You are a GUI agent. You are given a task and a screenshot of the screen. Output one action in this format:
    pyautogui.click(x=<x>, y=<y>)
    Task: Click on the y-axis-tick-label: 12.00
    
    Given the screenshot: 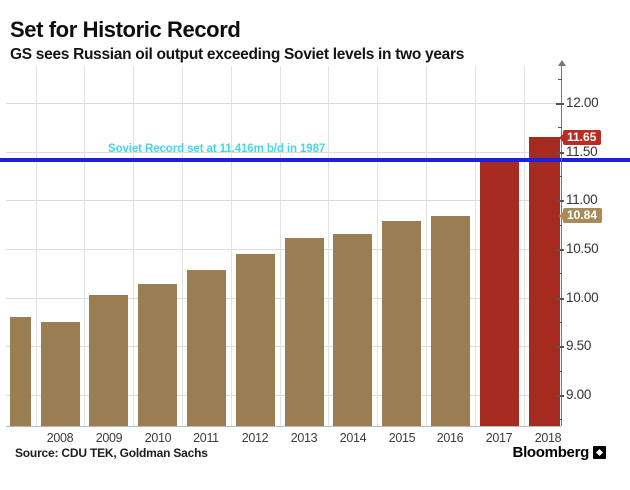 What is the action you would take?
    pyautogui.click(x=582, y=102)
    